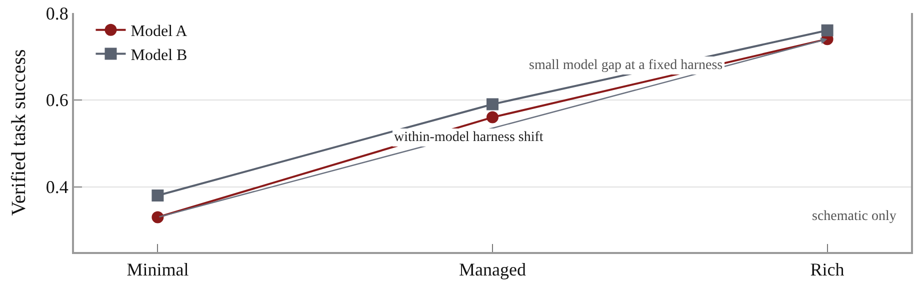 The height and width of the screenshot is (300, 916). Describe the element at coordinates (492, 270) in the screenshot. I see `x-tick-label: Managed` at that location.